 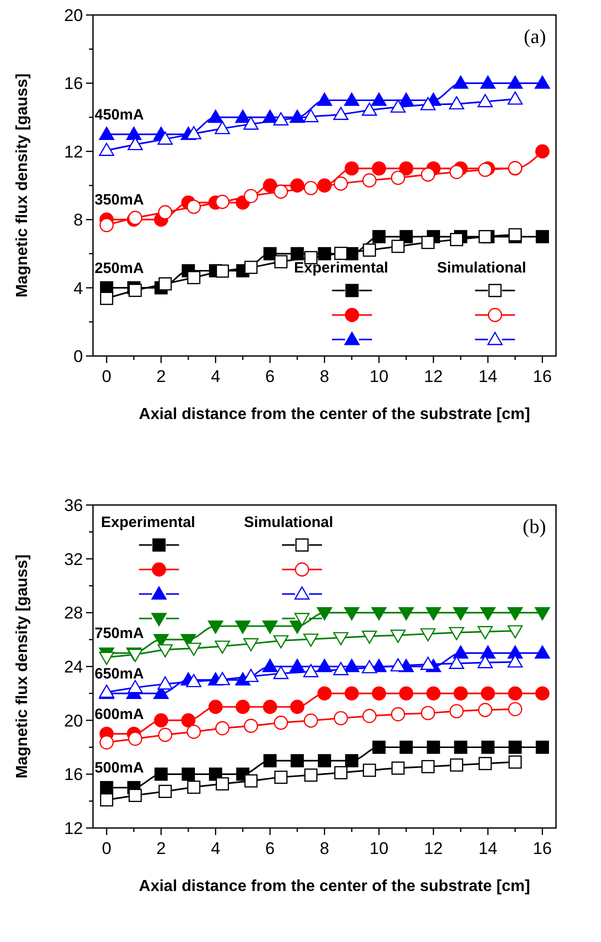 I want to click on annotation: 750mA, so click(x=119, y=633).